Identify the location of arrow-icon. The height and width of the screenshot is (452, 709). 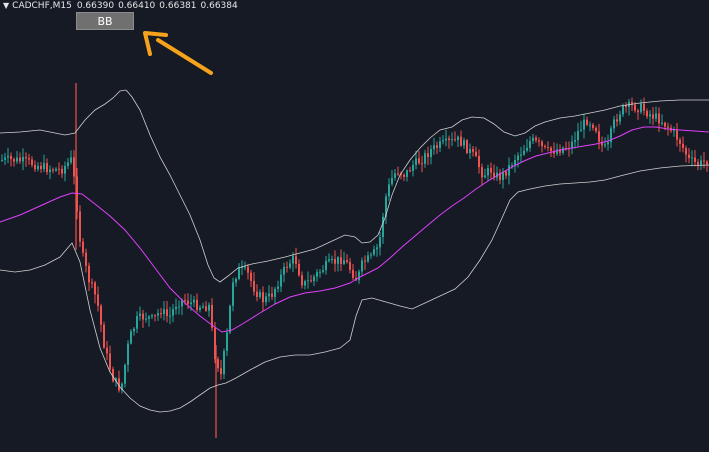
(178, 53).